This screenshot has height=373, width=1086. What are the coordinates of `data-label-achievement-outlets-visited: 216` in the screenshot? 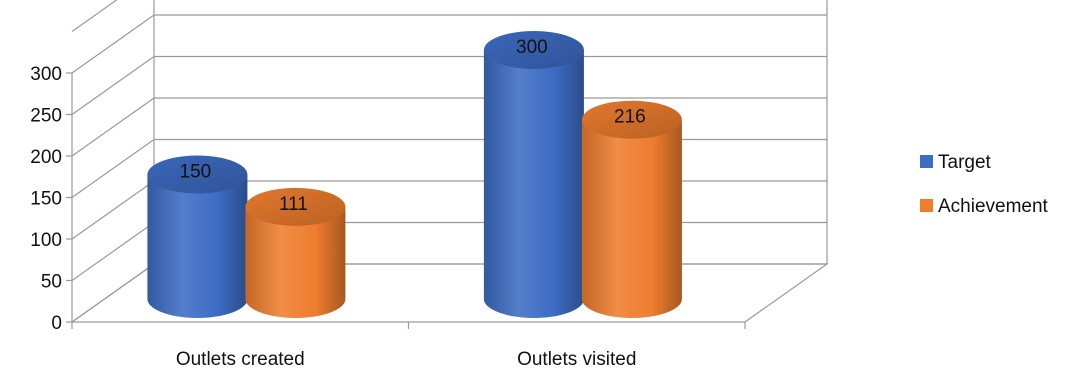 It's located at (630, 117).